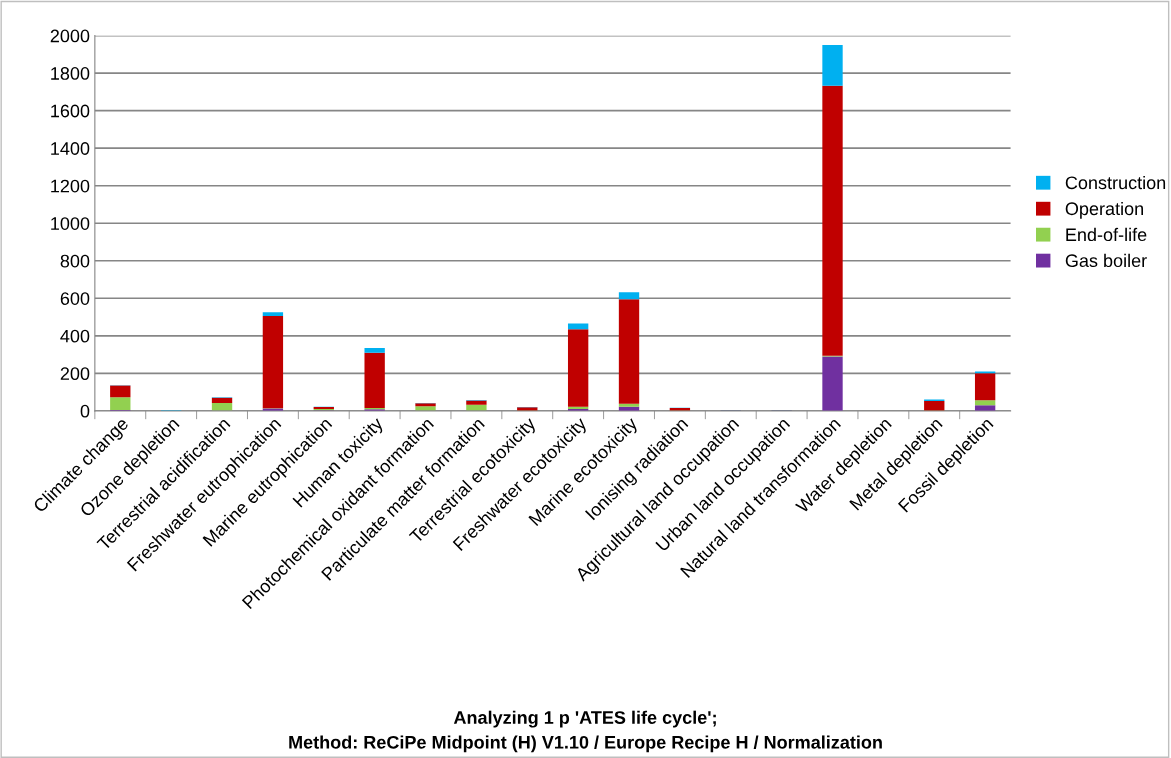  Describe the element at coordinates (75, 374) in the screenshot. I see `y-tick-label: 200` at that location.